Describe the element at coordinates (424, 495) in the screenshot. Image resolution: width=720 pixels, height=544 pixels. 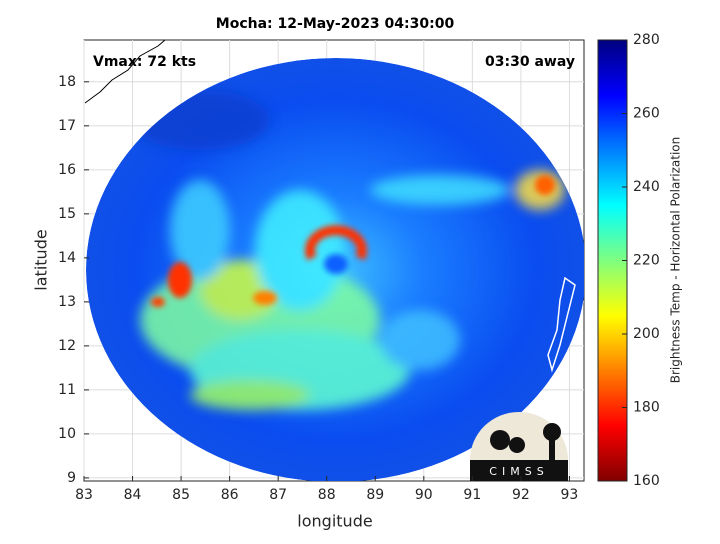
I see `x-tick-label: 90` at that location.